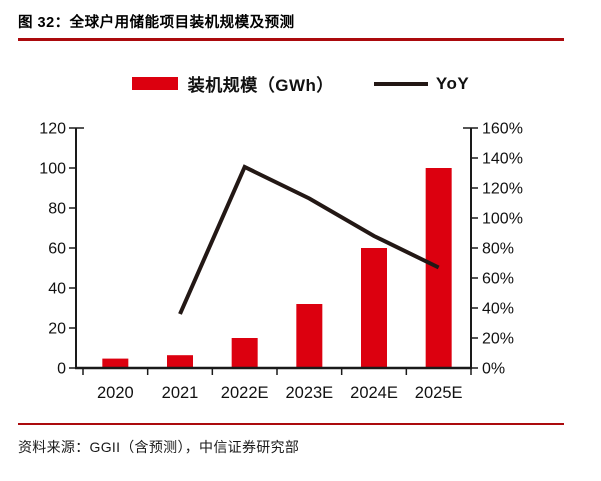 The image size is (601, 481). What do you see at coordinates (180, 393) in the screenshot?
I see `x-tick-label: 2021` at bounding box center [180, 393].